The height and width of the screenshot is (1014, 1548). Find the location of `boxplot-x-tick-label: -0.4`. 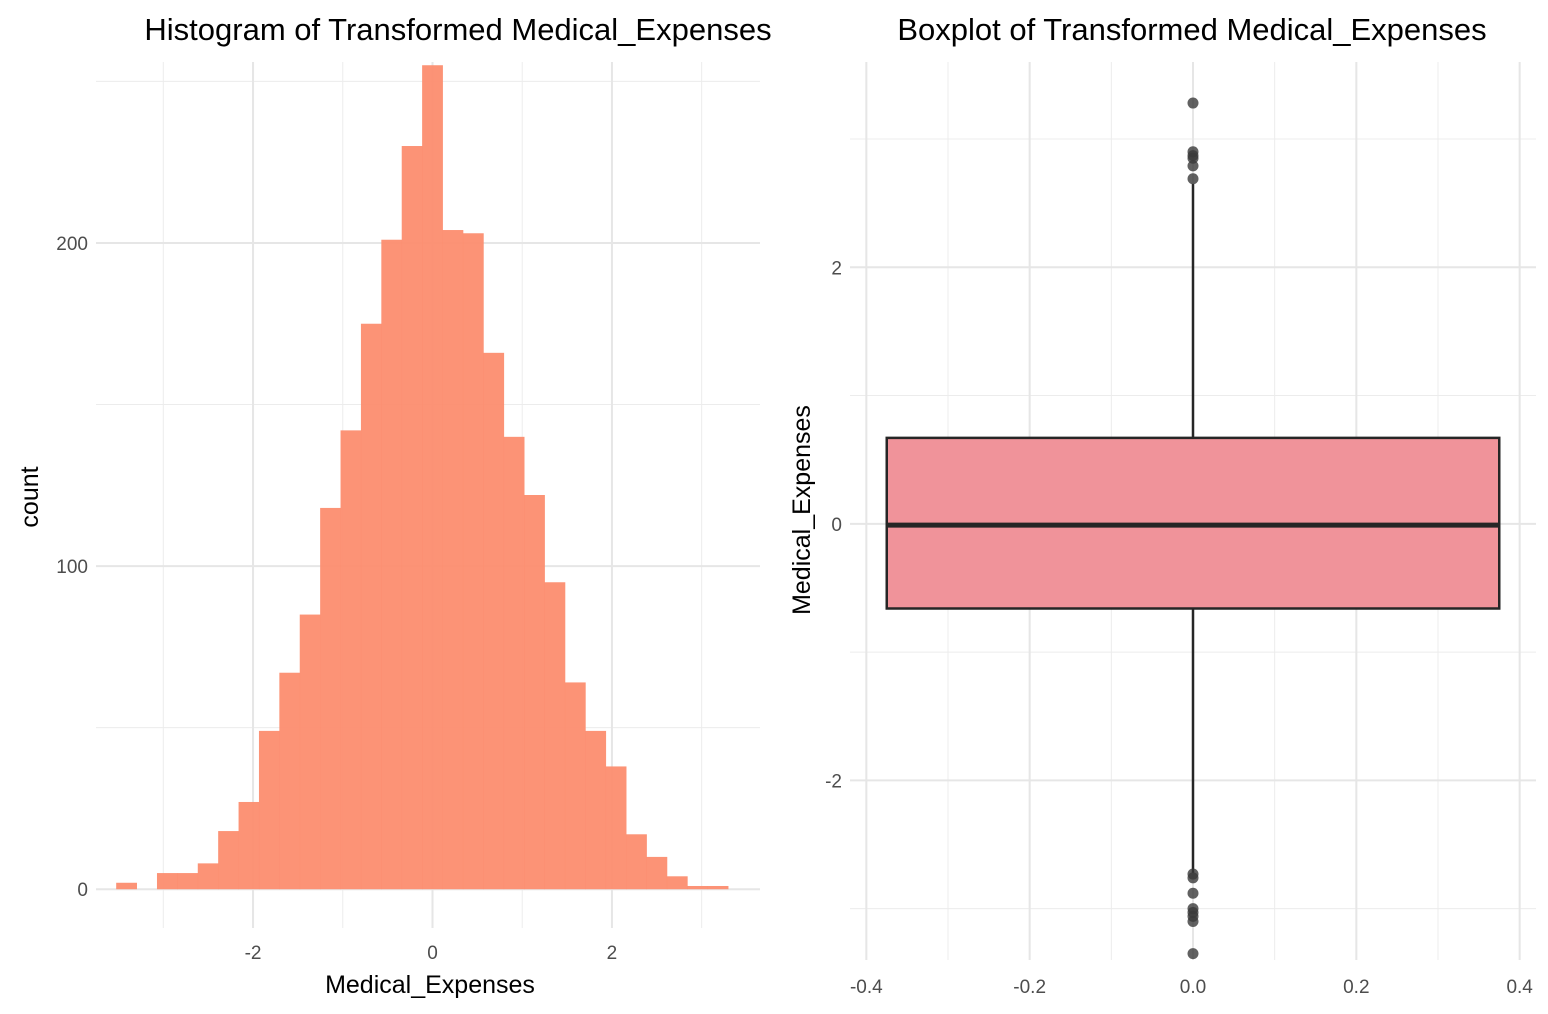

boxplot-x-tick-label: -0.4 is located at coordinates (866, 987).